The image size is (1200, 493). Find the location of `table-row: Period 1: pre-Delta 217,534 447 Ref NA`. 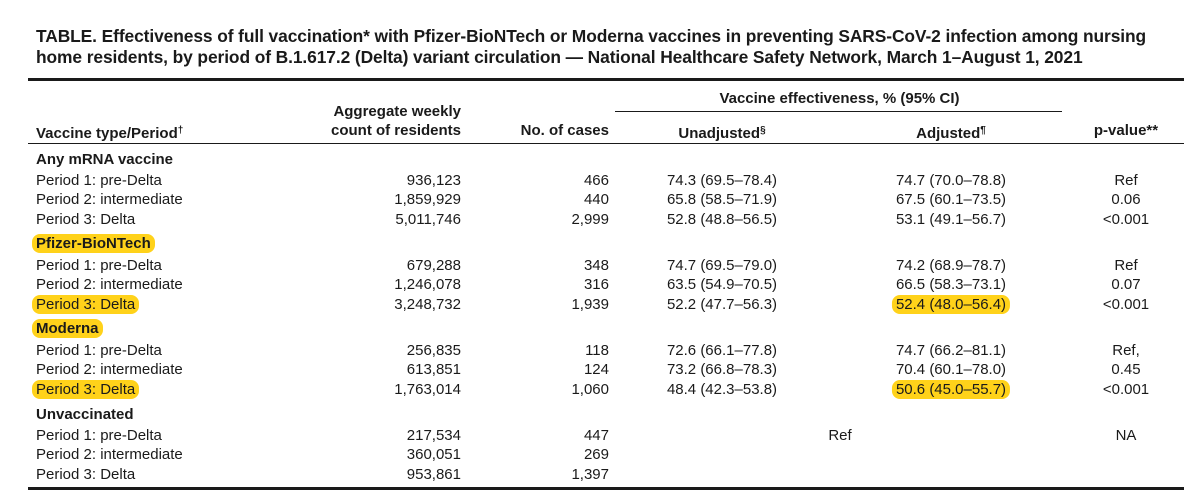

table-row: Period 1: pre-Delta 217,534 447 Ref NA is located at coordinates (600, 435).